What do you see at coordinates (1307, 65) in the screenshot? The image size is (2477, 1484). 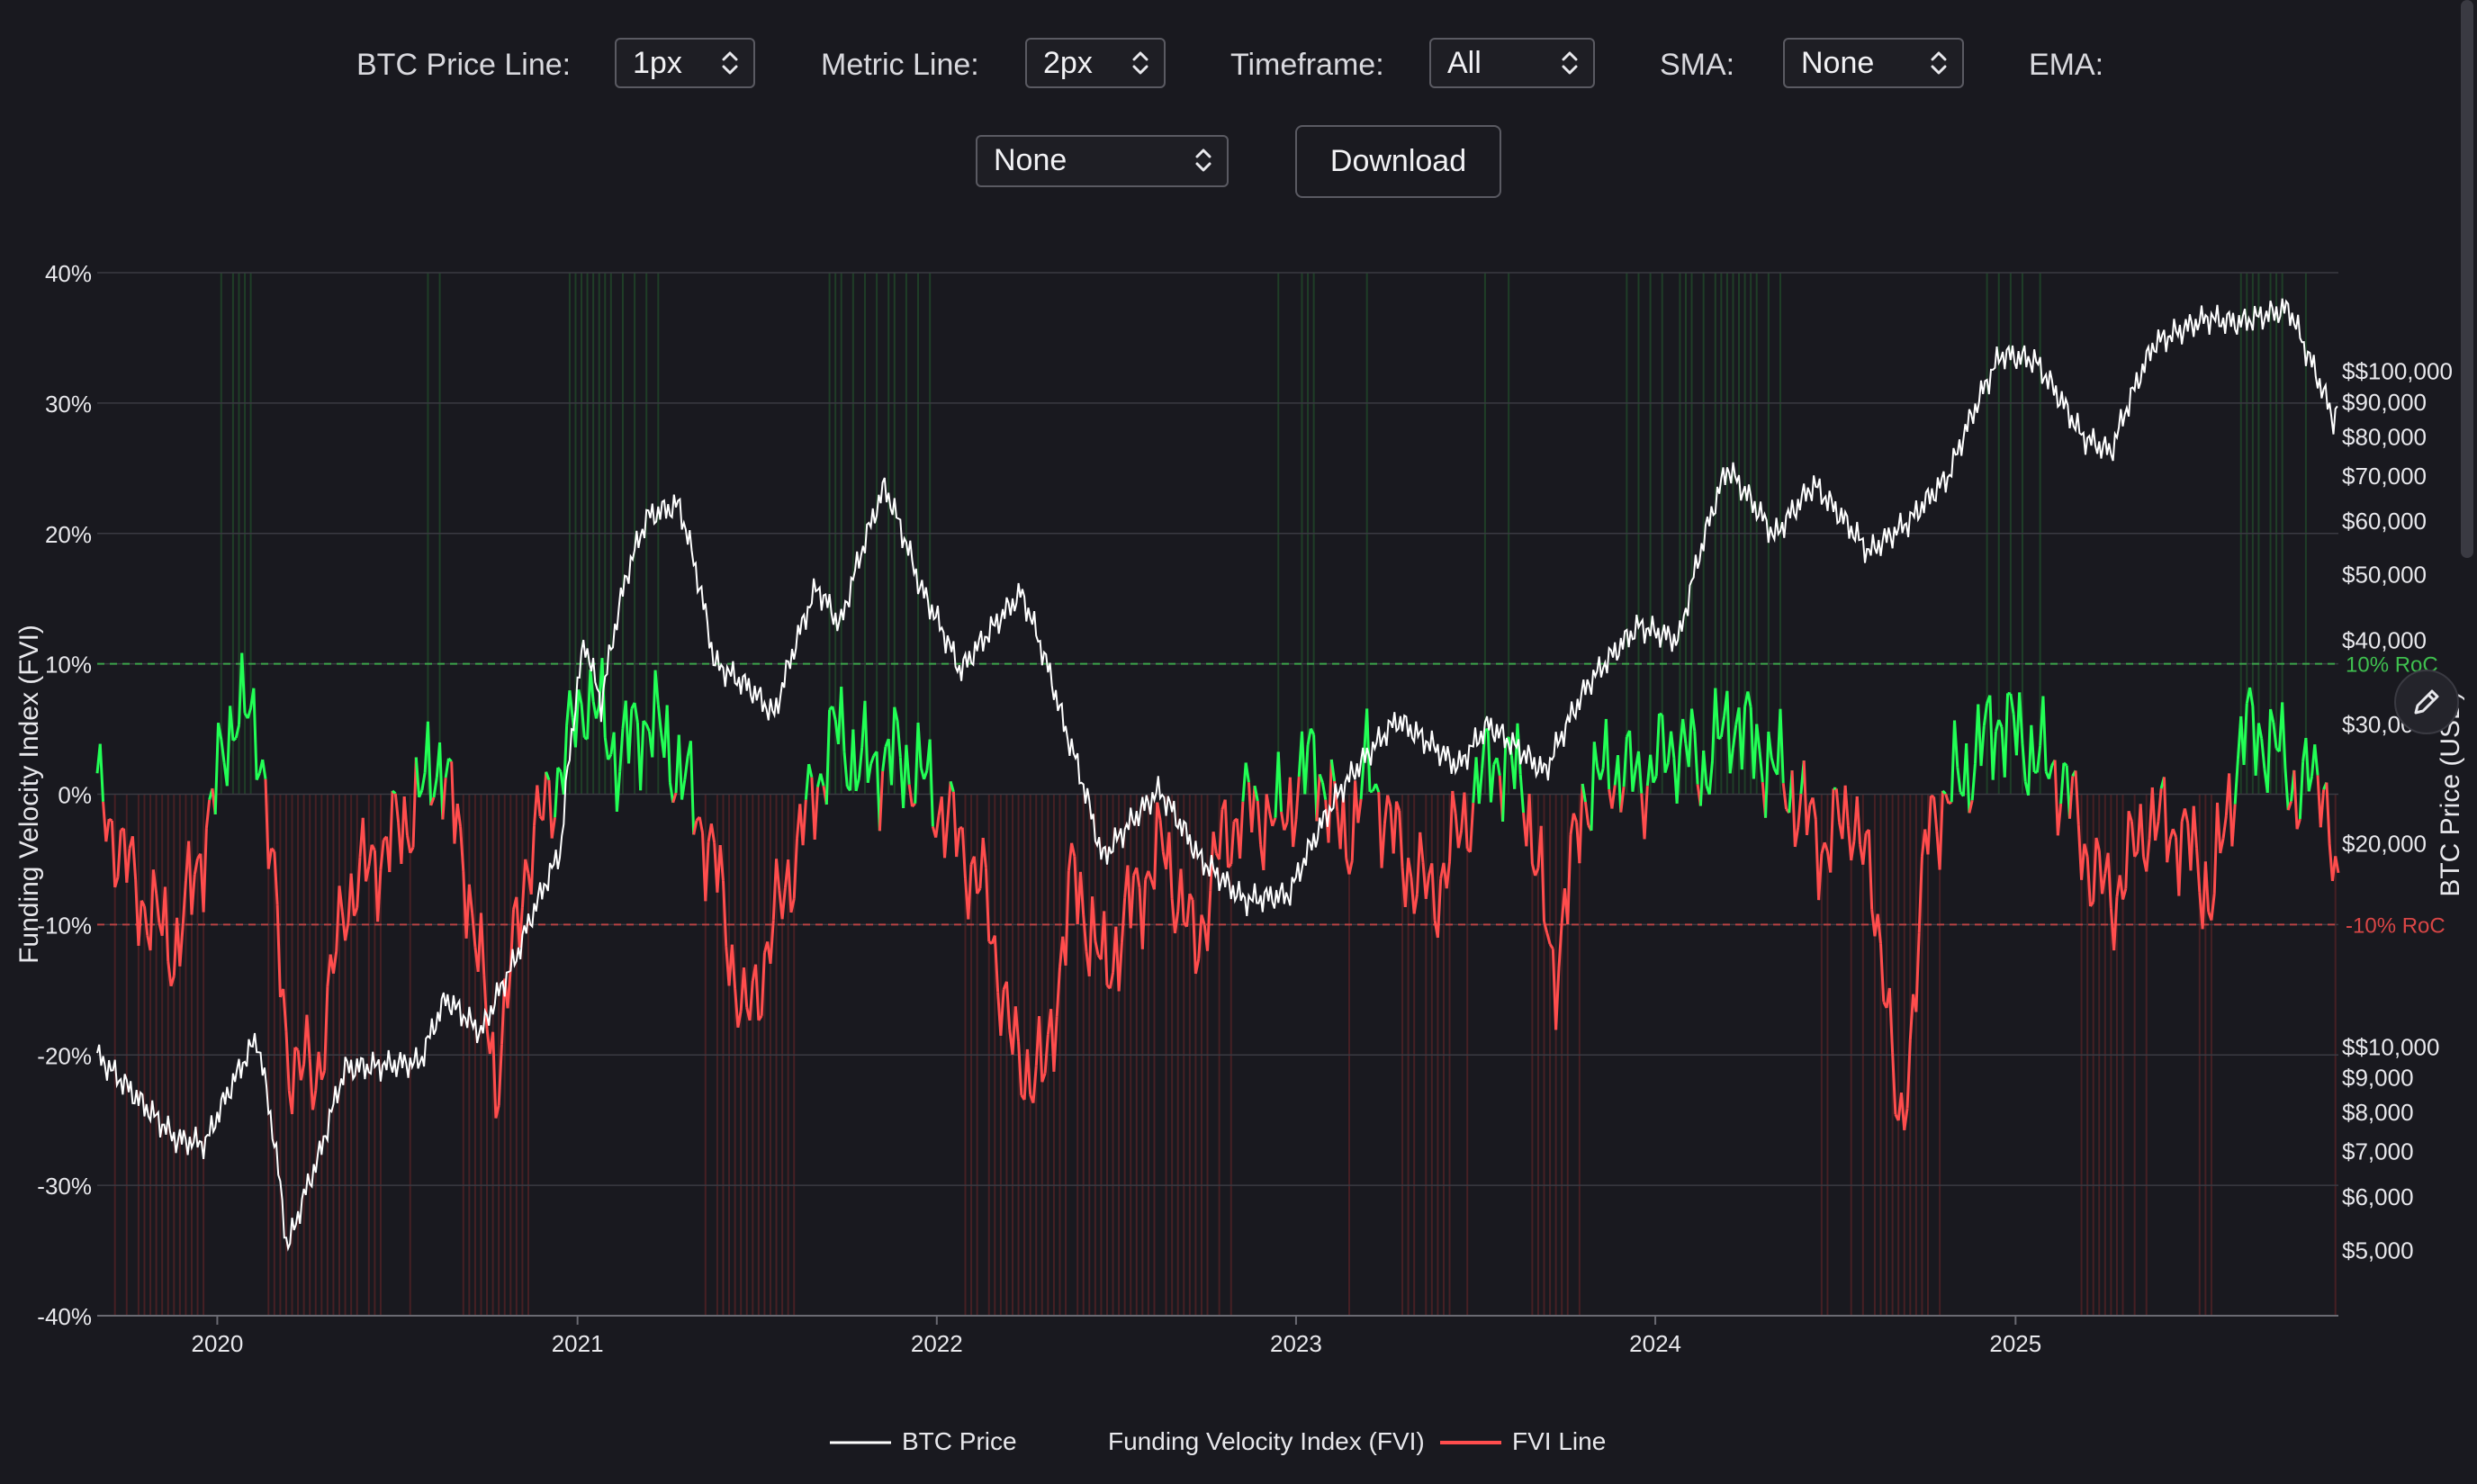 I see `timeframe-label: Timeframe:` at bounding box center [1307, 65].